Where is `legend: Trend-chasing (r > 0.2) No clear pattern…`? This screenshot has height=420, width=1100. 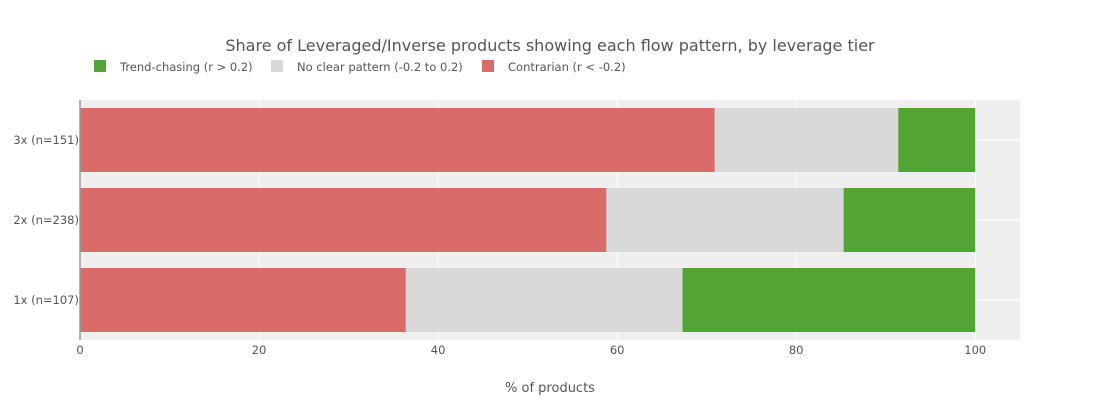 legend: Trend-chasing (r > 0.2) No clear pattern… is located at coordinates (360, 67).